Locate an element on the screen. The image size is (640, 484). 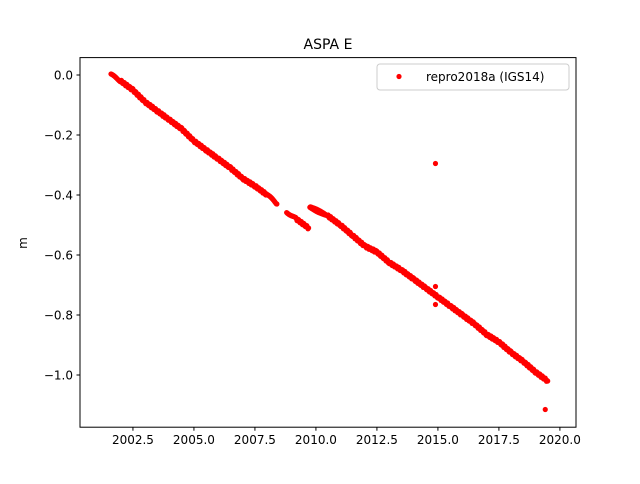
legend: repro2018a (IGS14) is located at coordinates (473, 77).